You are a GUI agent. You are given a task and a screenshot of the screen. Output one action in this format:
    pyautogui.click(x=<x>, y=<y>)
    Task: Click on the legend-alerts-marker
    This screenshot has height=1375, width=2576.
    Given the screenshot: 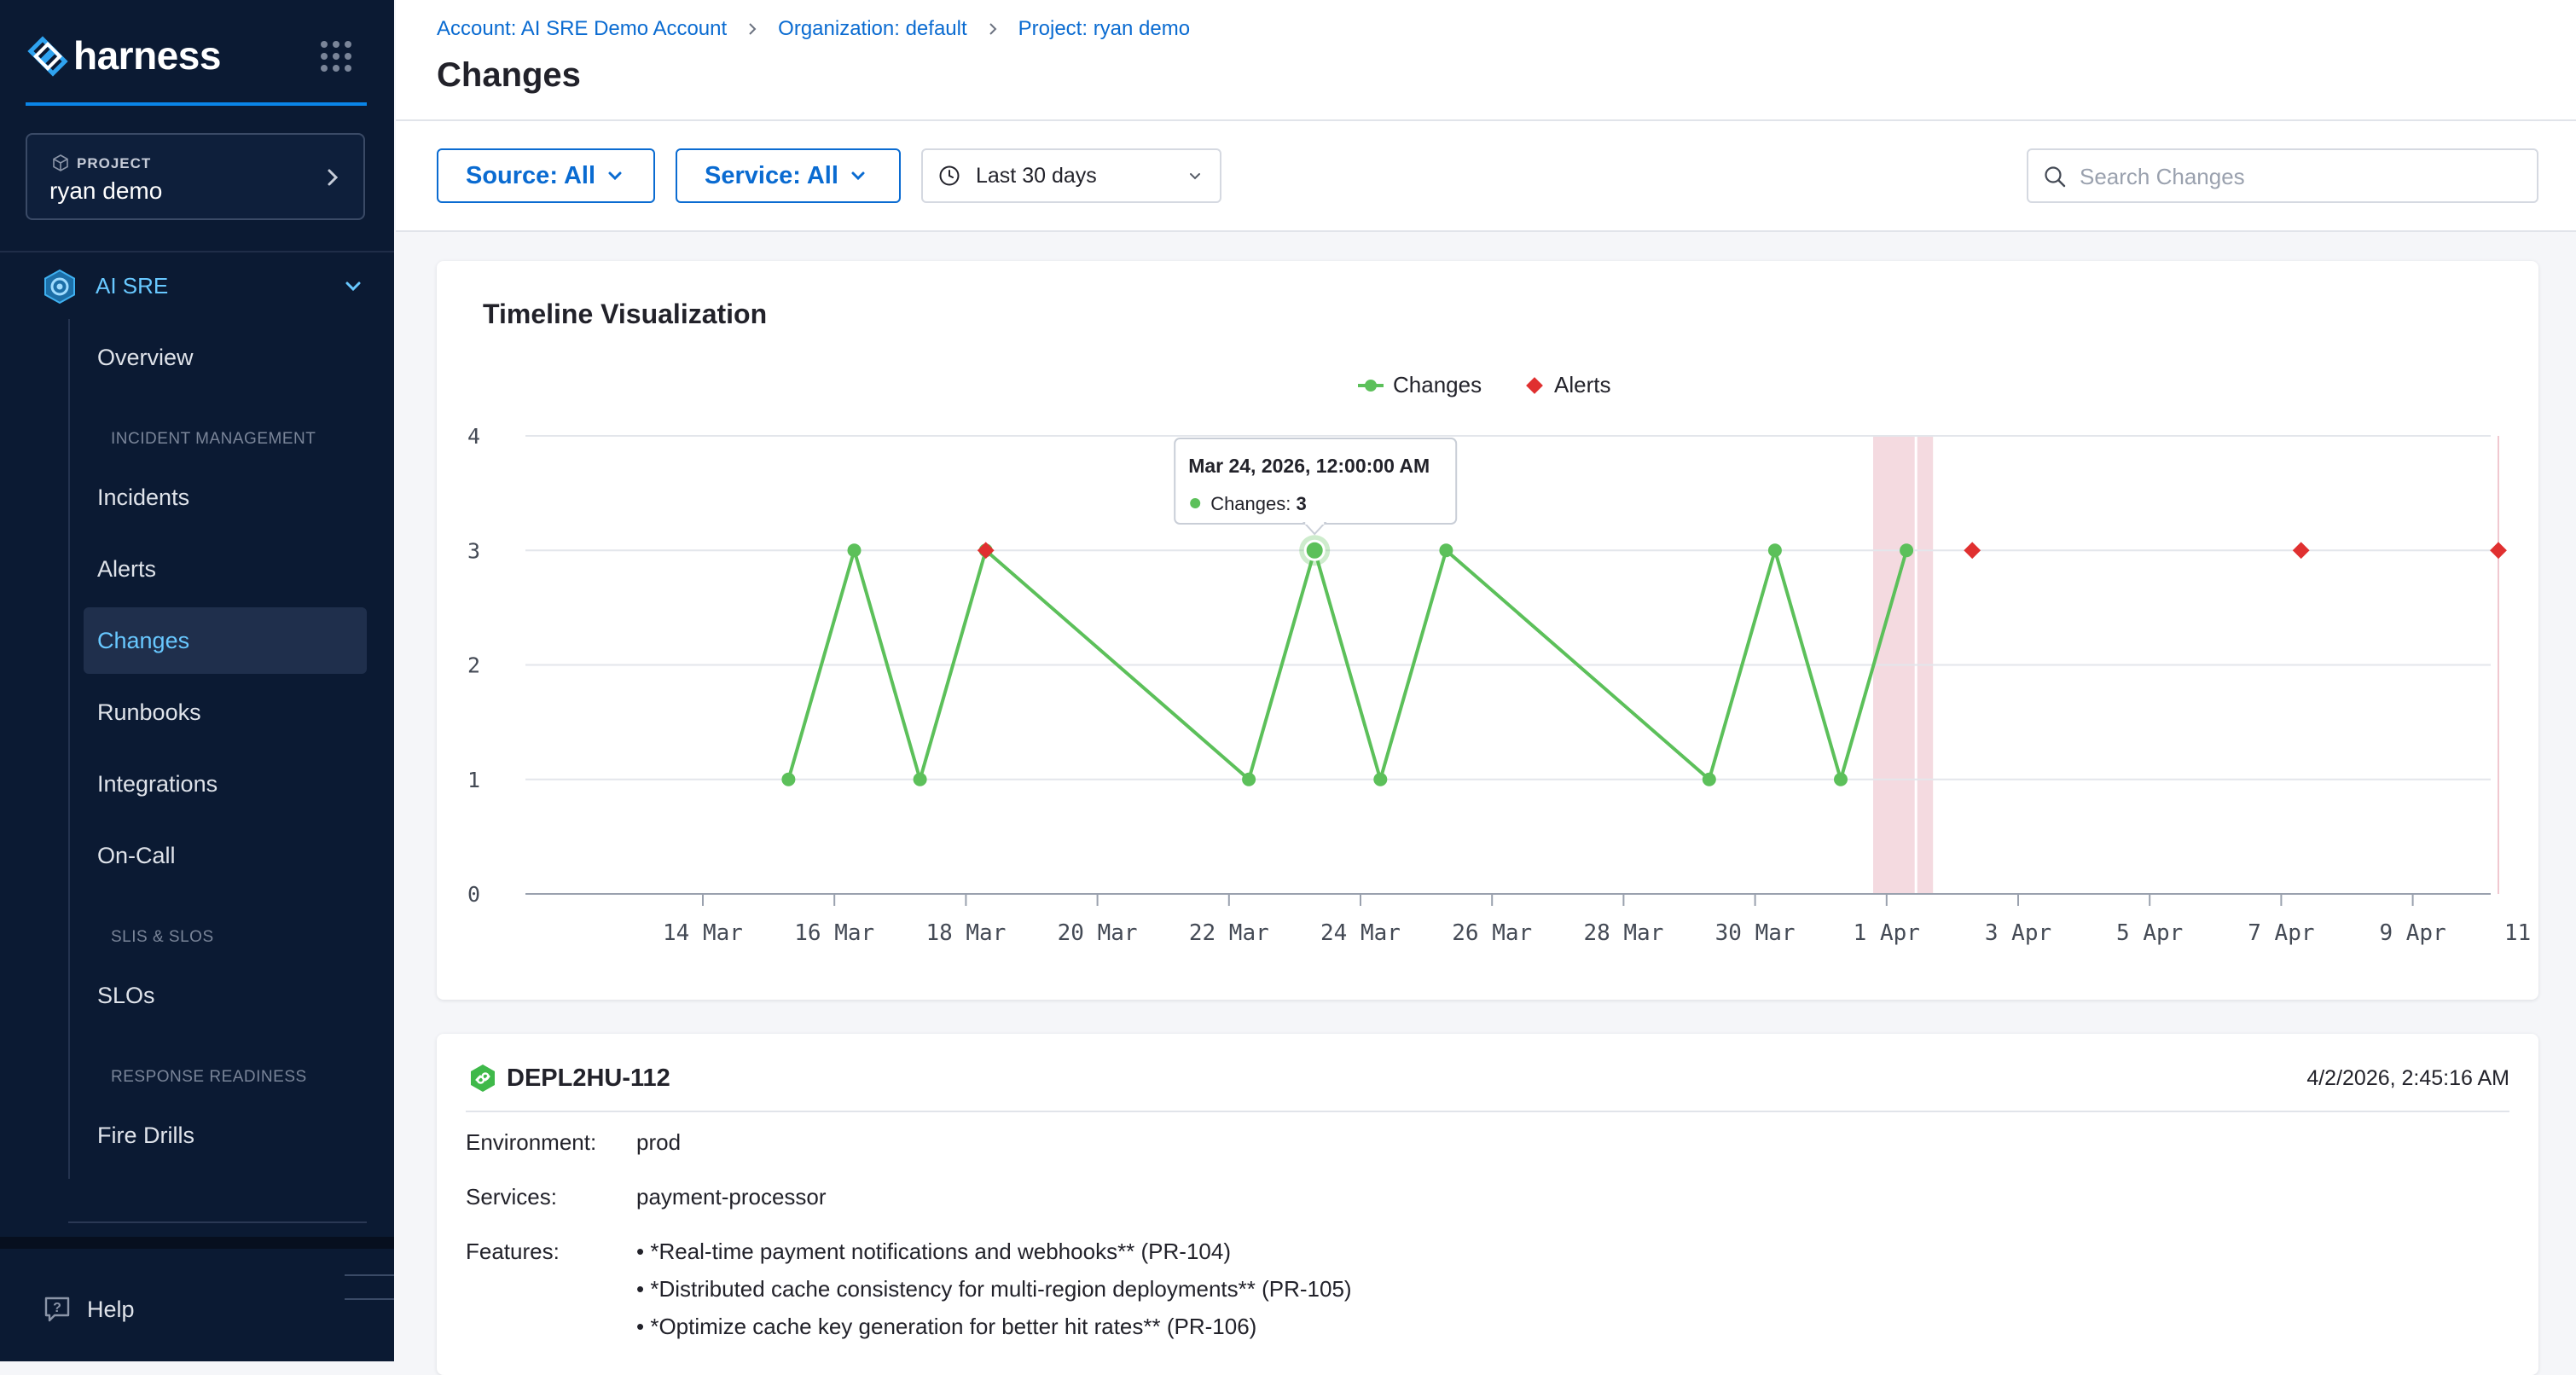 What is the action you would take?
    pyautogui.click(x=1534, y=385)
    